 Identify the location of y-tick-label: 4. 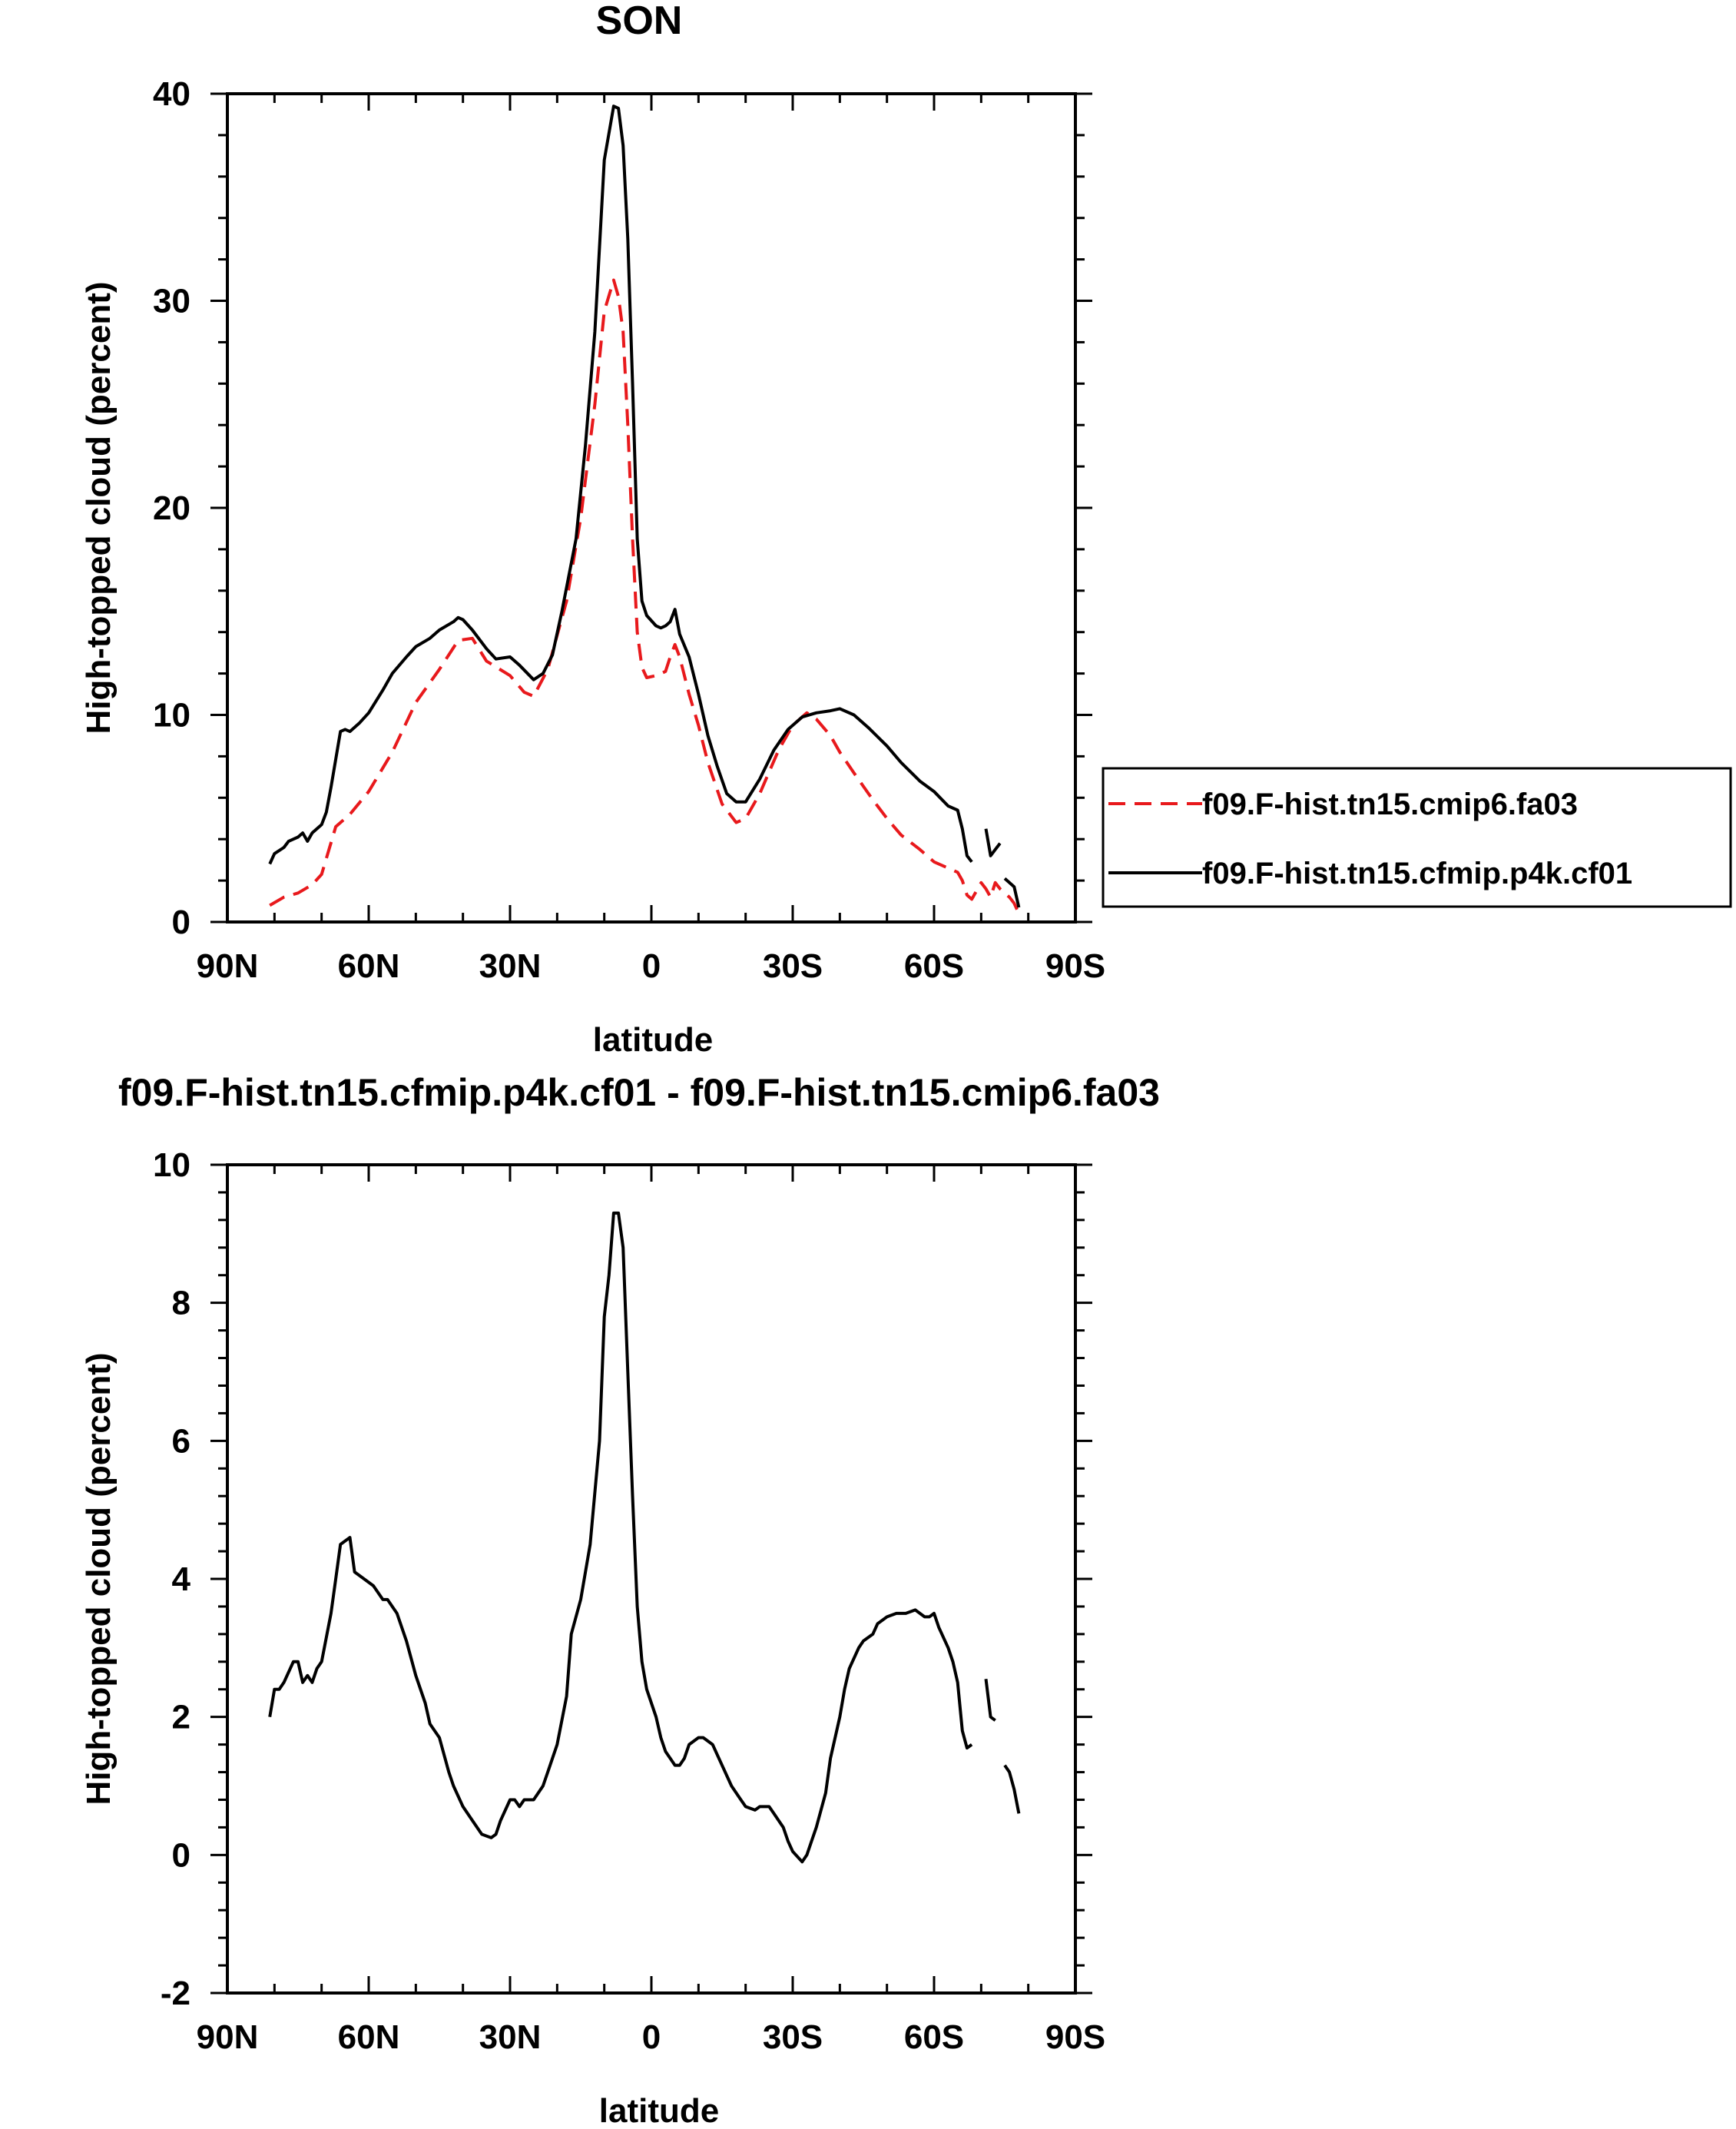
(181, 1579).